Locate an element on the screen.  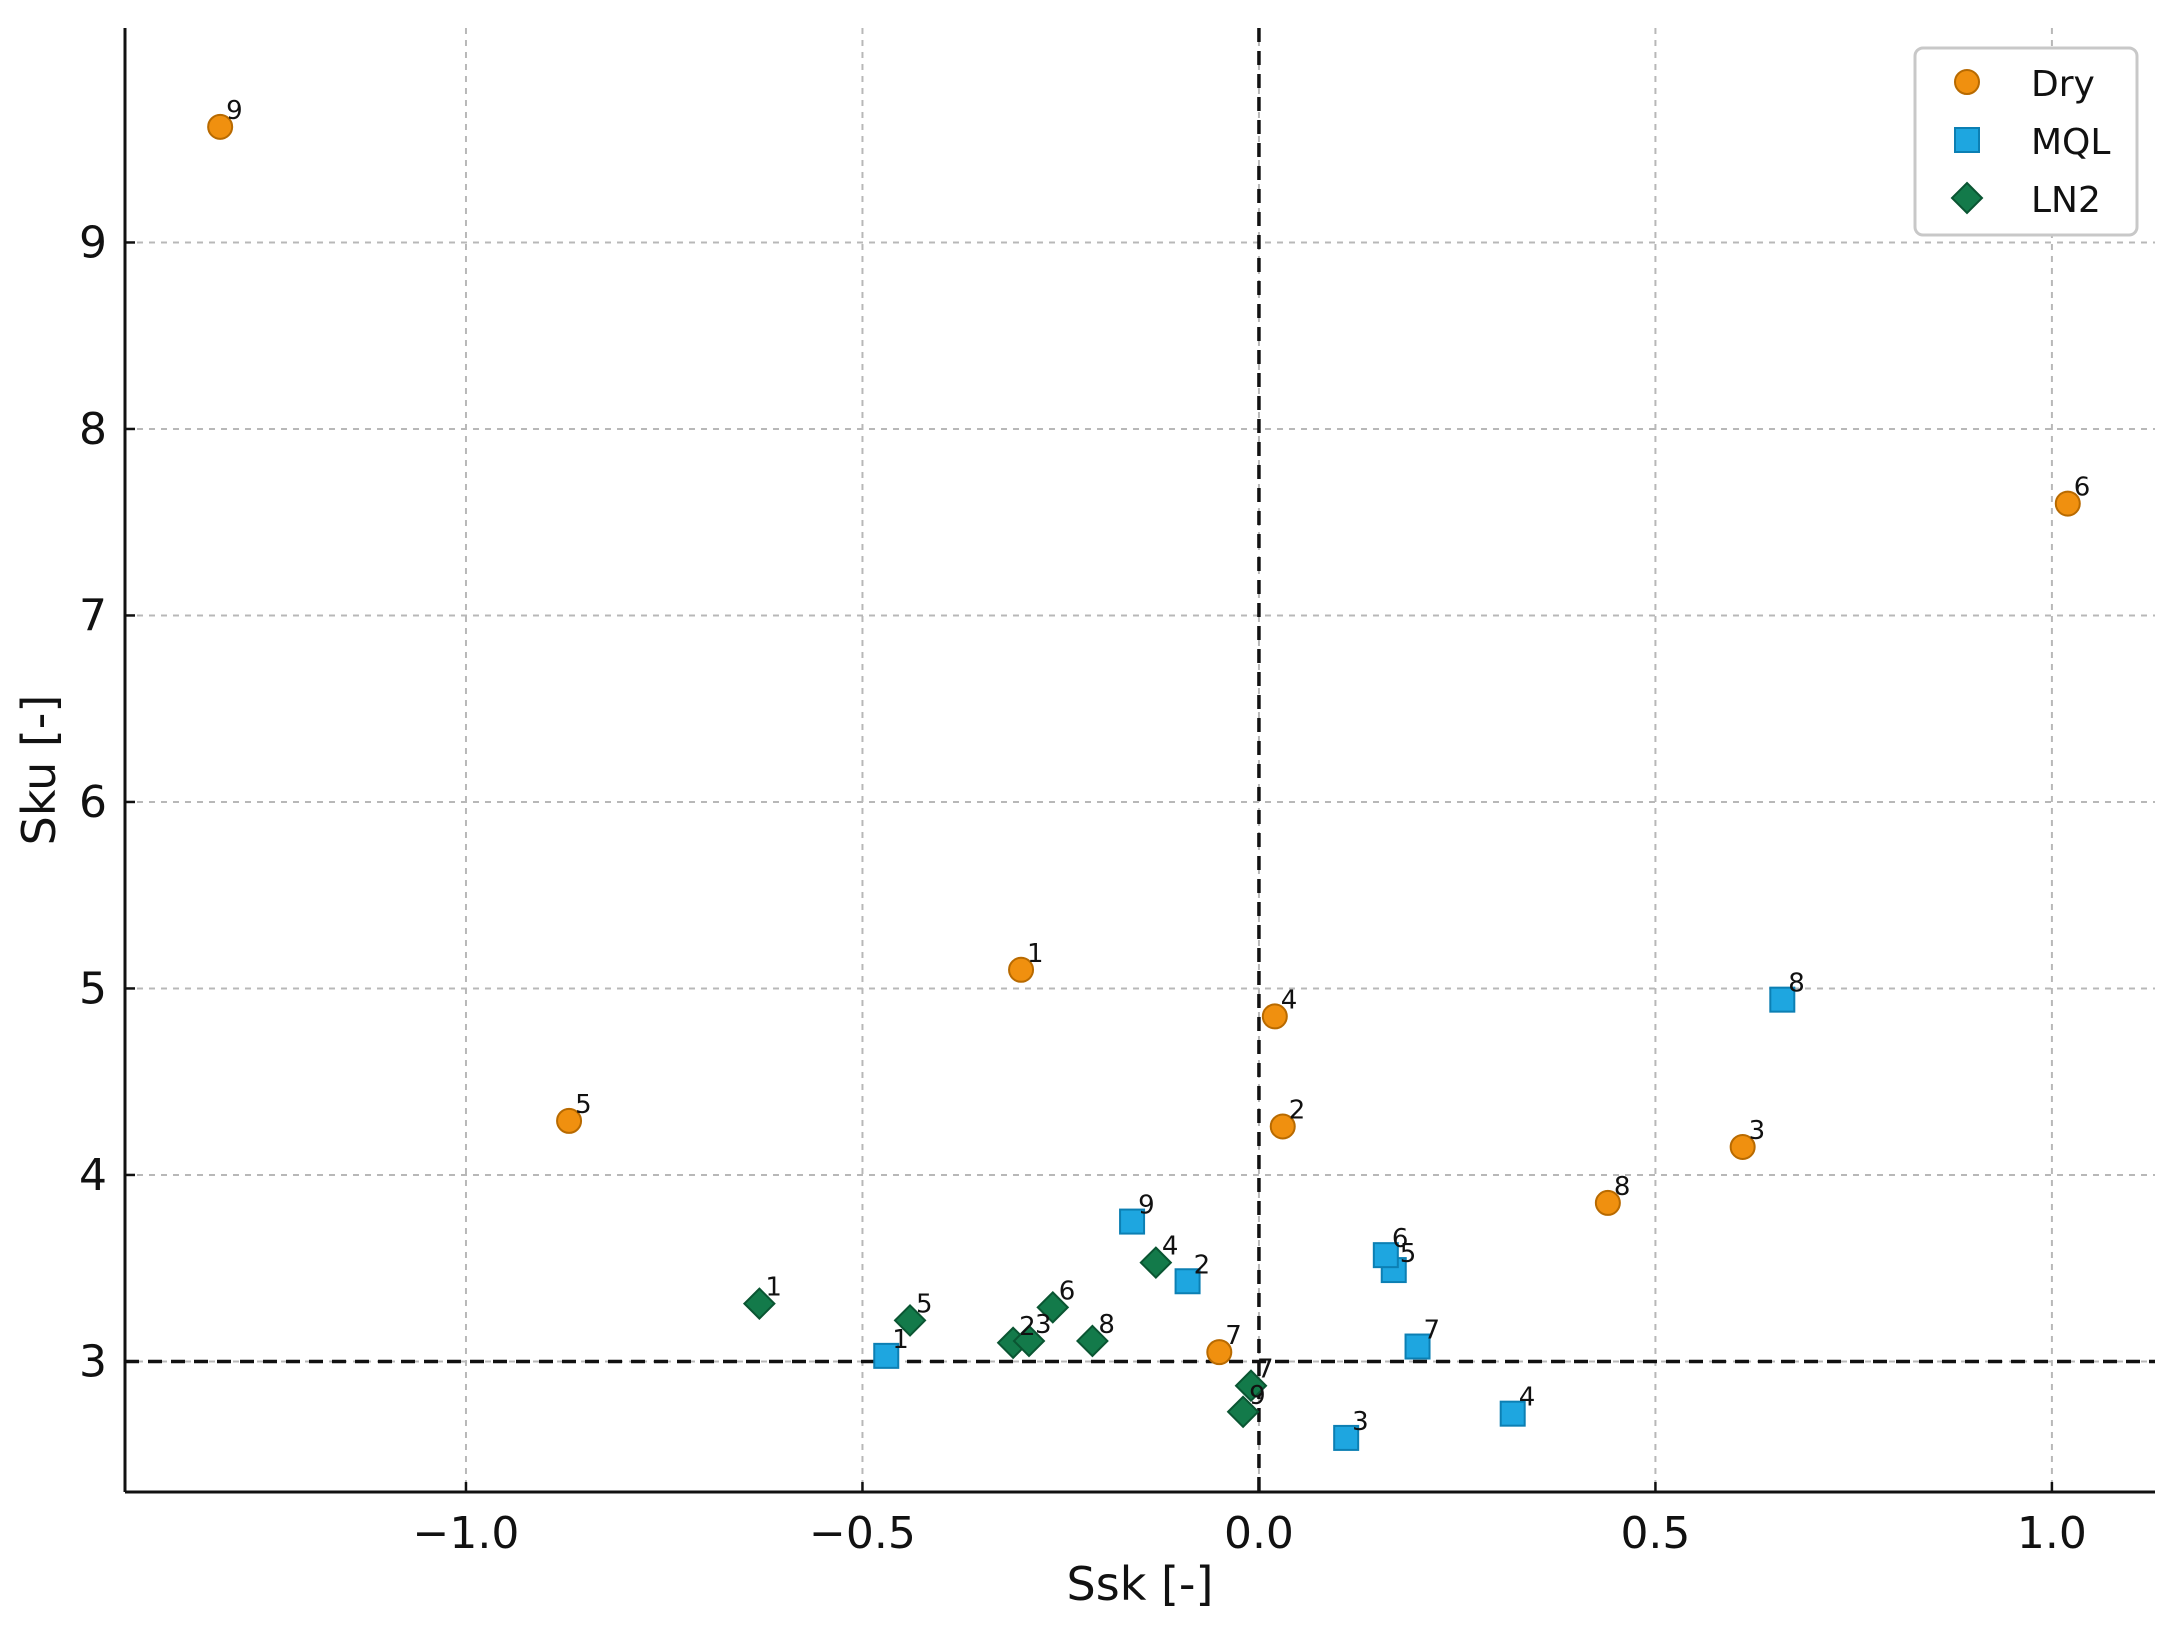
dry-point-label: 1 is located at coordinates (1035, 954).